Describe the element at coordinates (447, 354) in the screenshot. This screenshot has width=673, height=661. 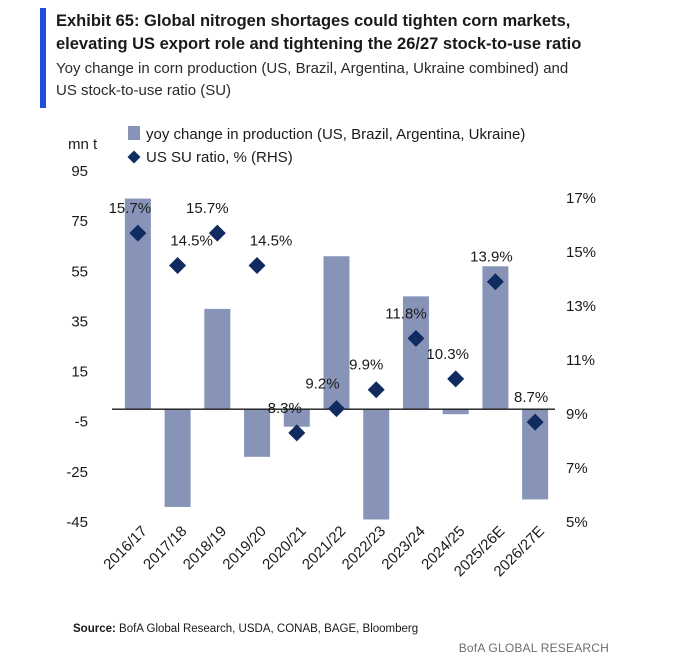
I see `data-label: 10.3%` at that location.